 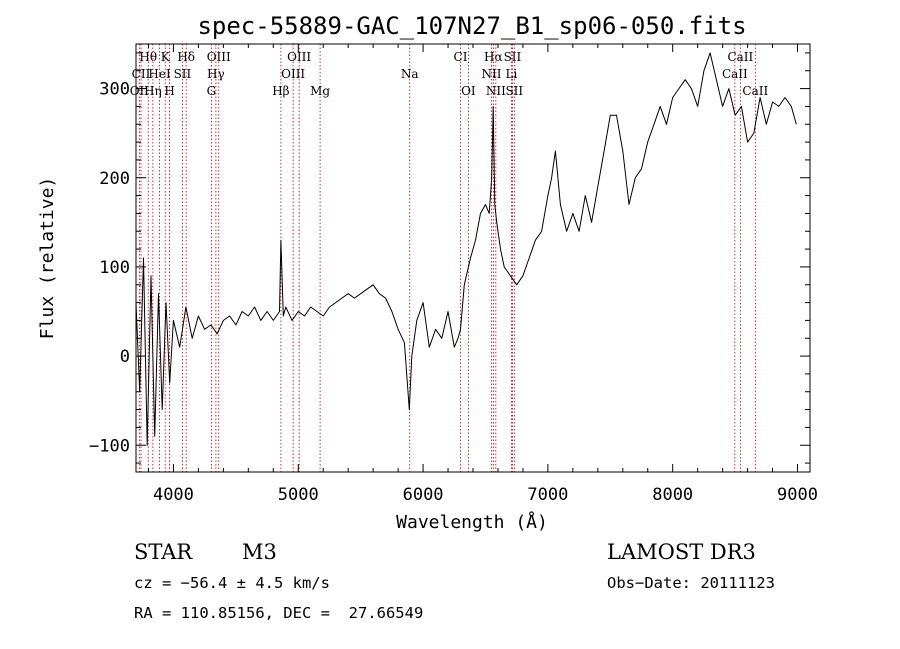 I want to click on line-label-2: OII, so click(x=140, y=91).